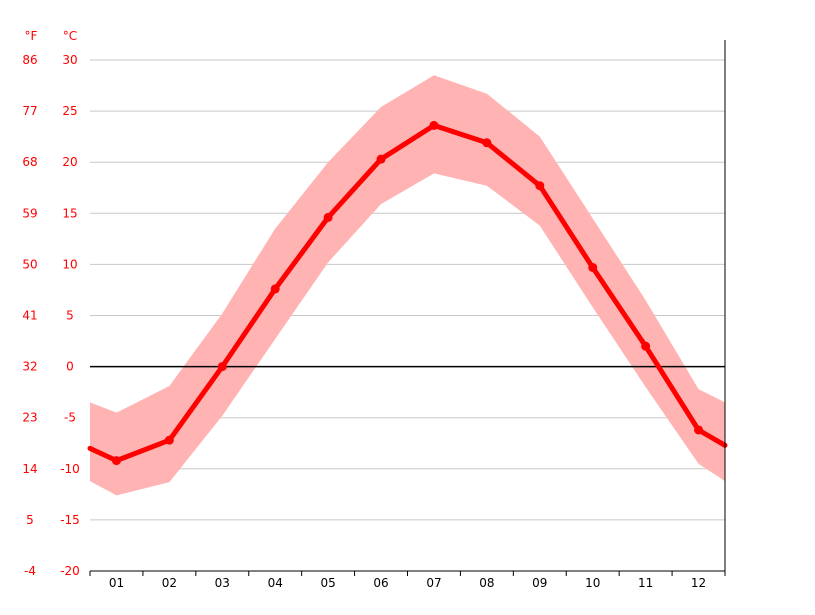 This screenshot has width=815, height=615. I want to click on y-tick-label-f: 50, so click(29, 264).